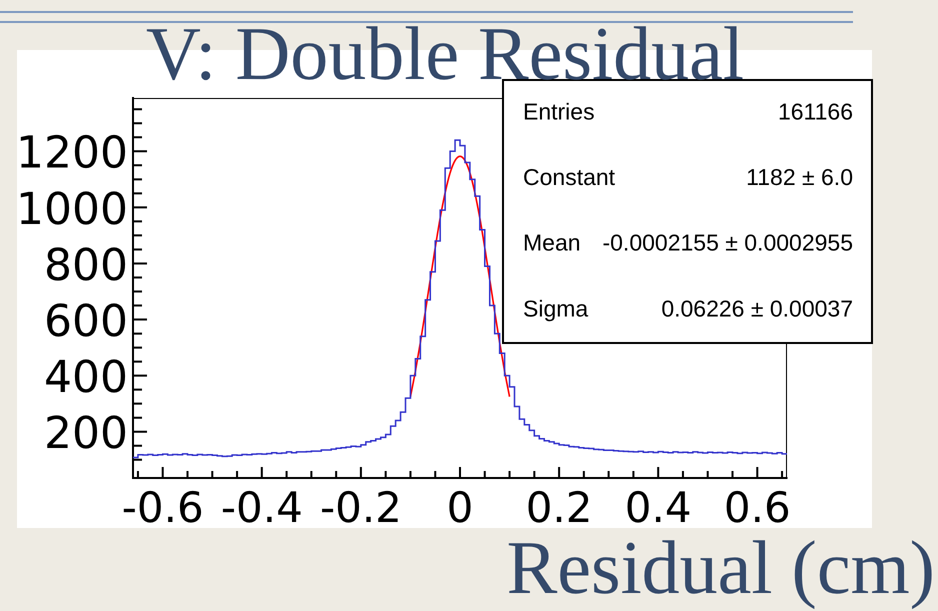 The width and height of the screenshot is (938, 611). Describe the element at coordinates (460, 277) in the screenshot. I see `line-series` at that location.